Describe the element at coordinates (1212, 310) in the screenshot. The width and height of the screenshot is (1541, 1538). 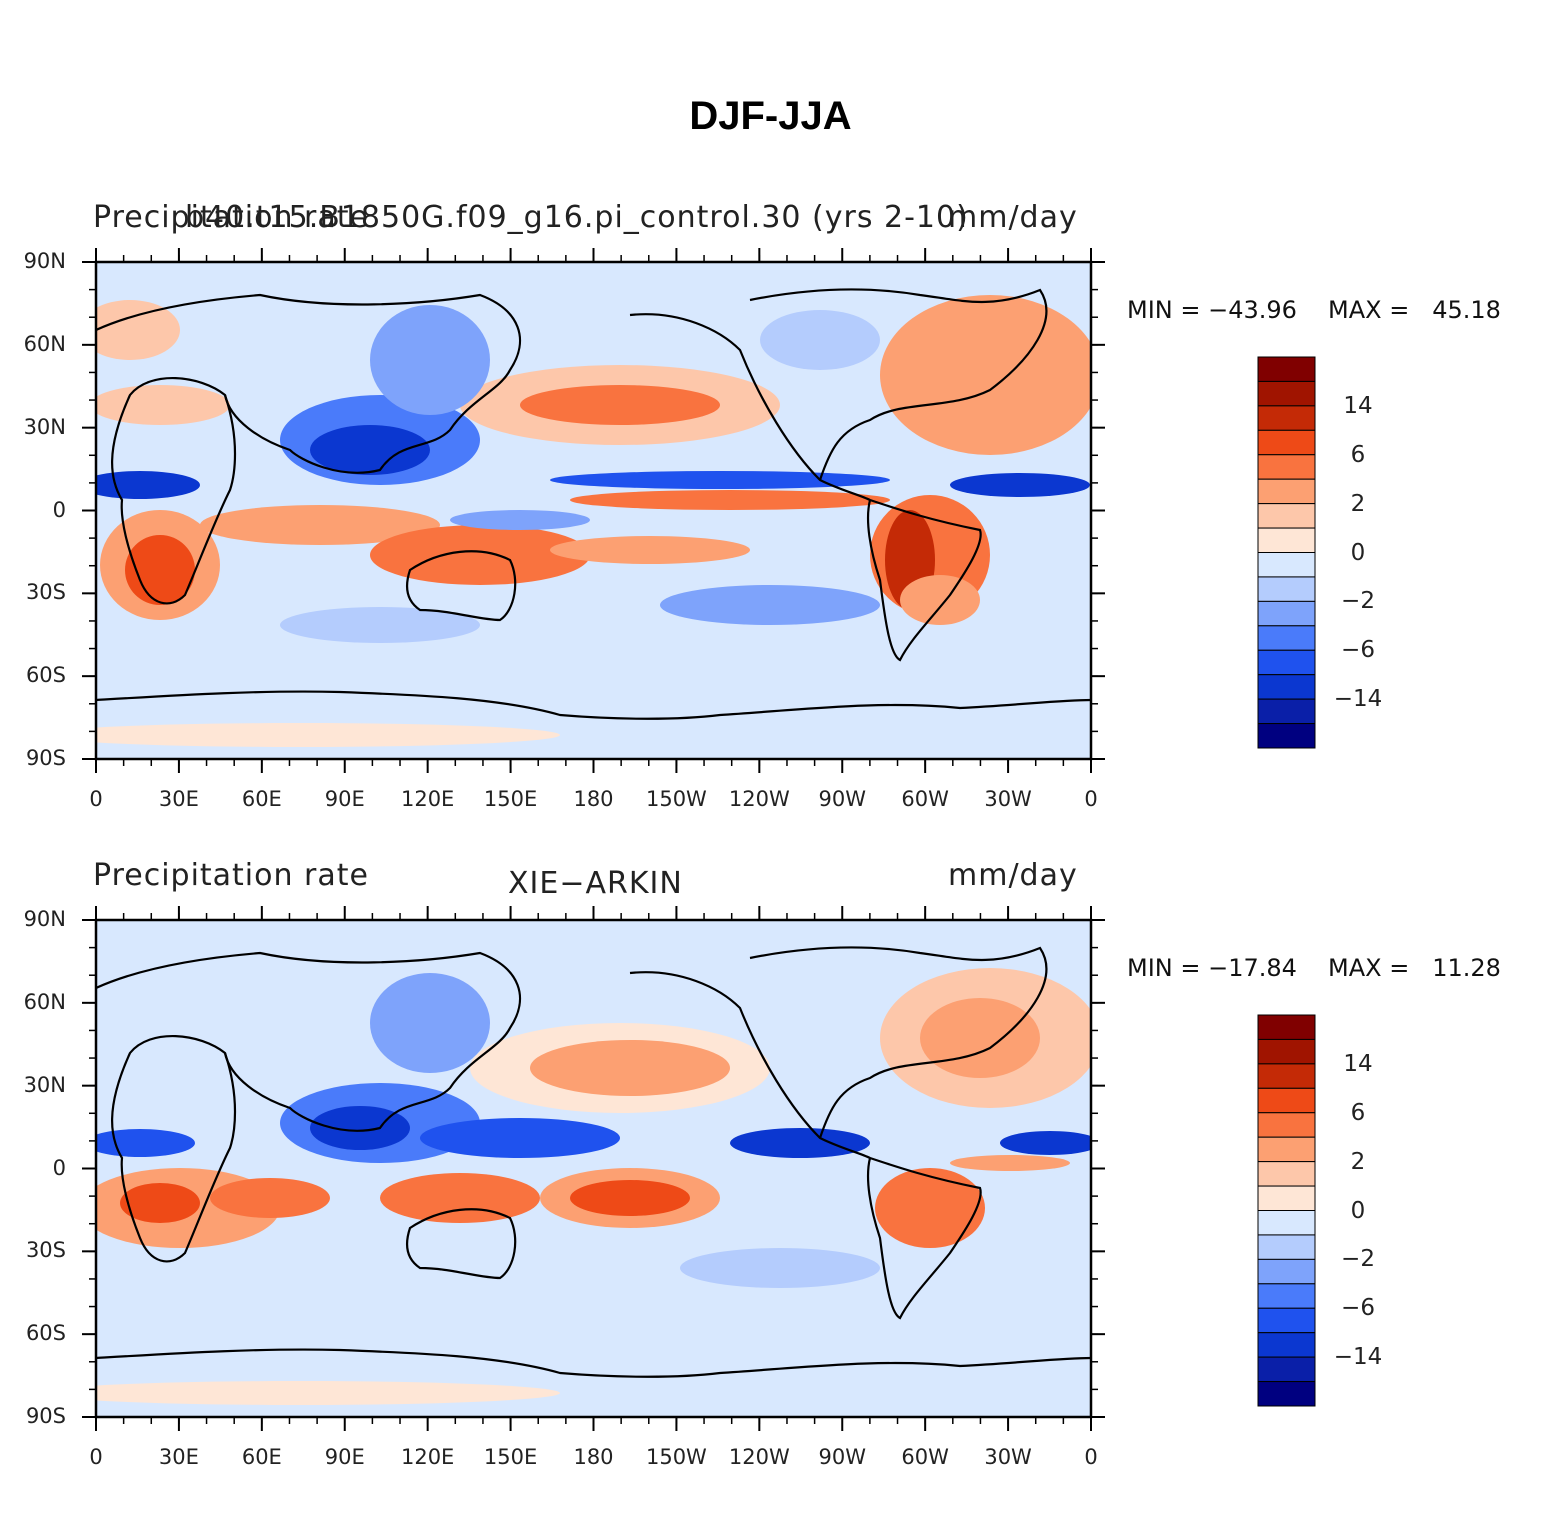
I see `min-value: MIN = −43.96` at that location.